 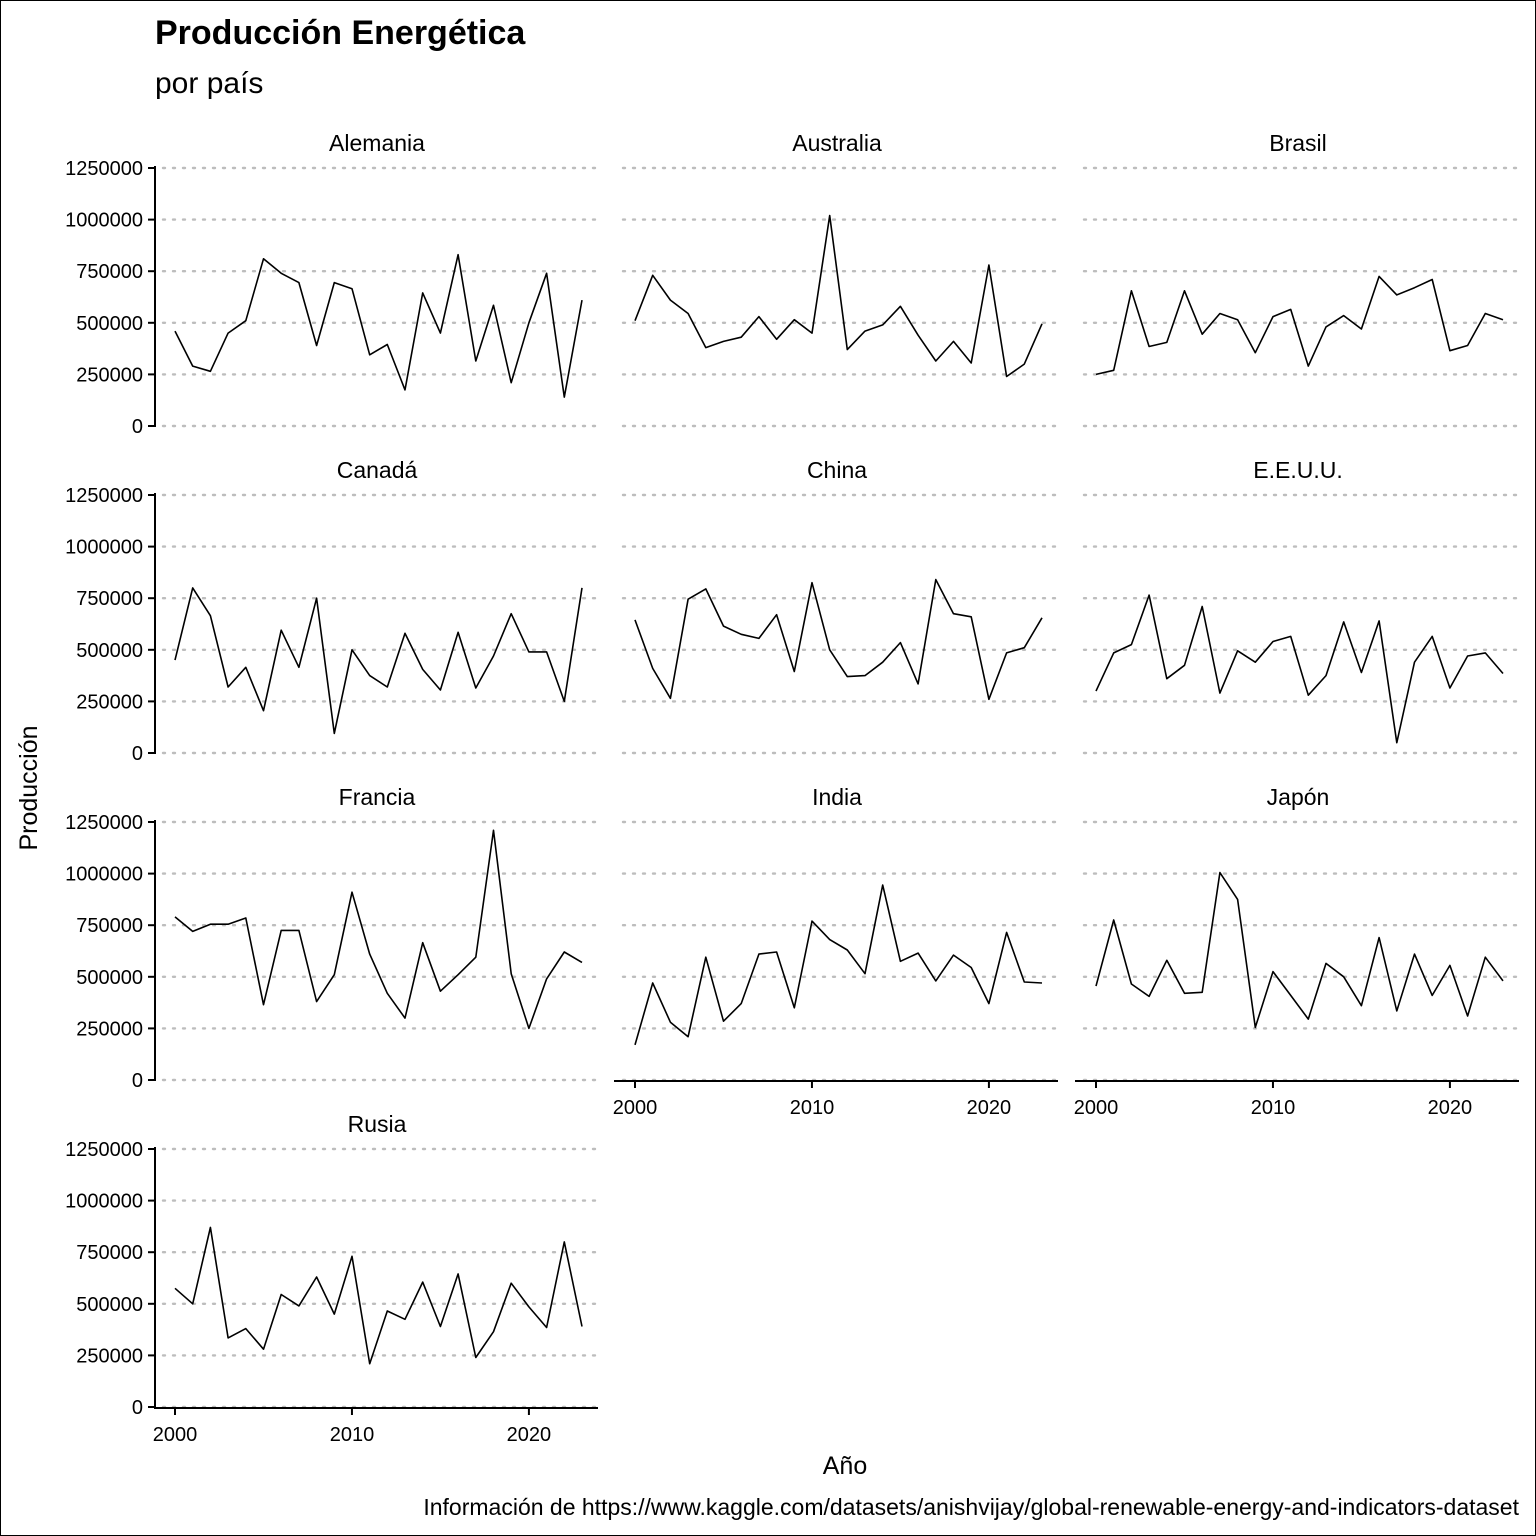 What do you see at coordinates (838, 639) in the screenshot?
I see `series-line-china` at bounding box center [838, 639].